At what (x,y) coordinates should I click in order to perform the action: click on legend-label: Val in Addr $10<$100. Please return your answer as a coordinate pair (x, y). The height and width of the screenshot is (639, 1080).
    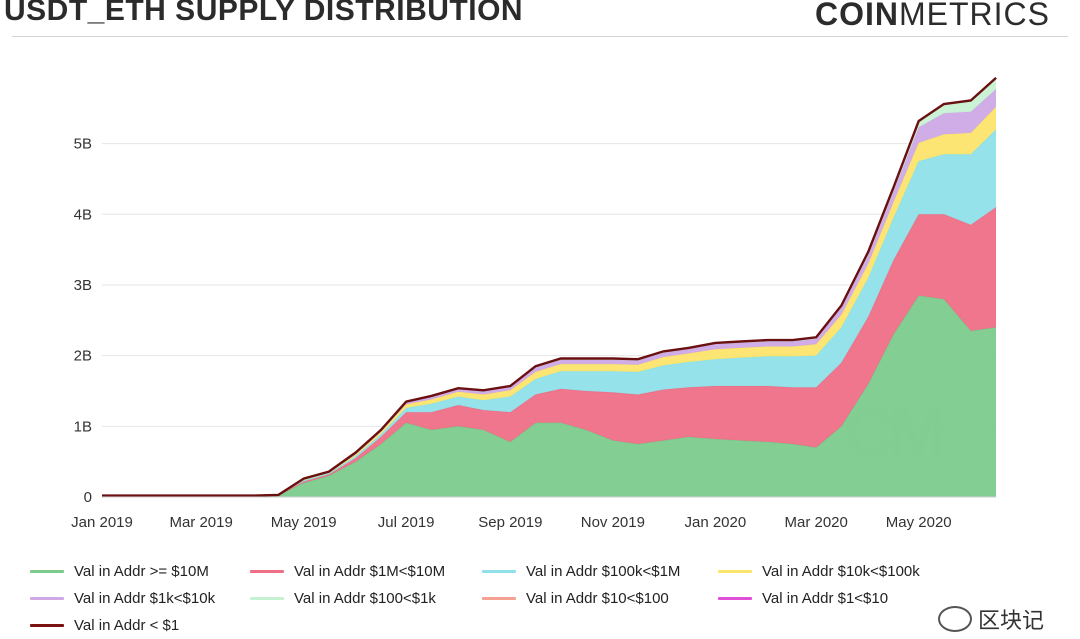
    Looking at the image, I should click on (597, 598).